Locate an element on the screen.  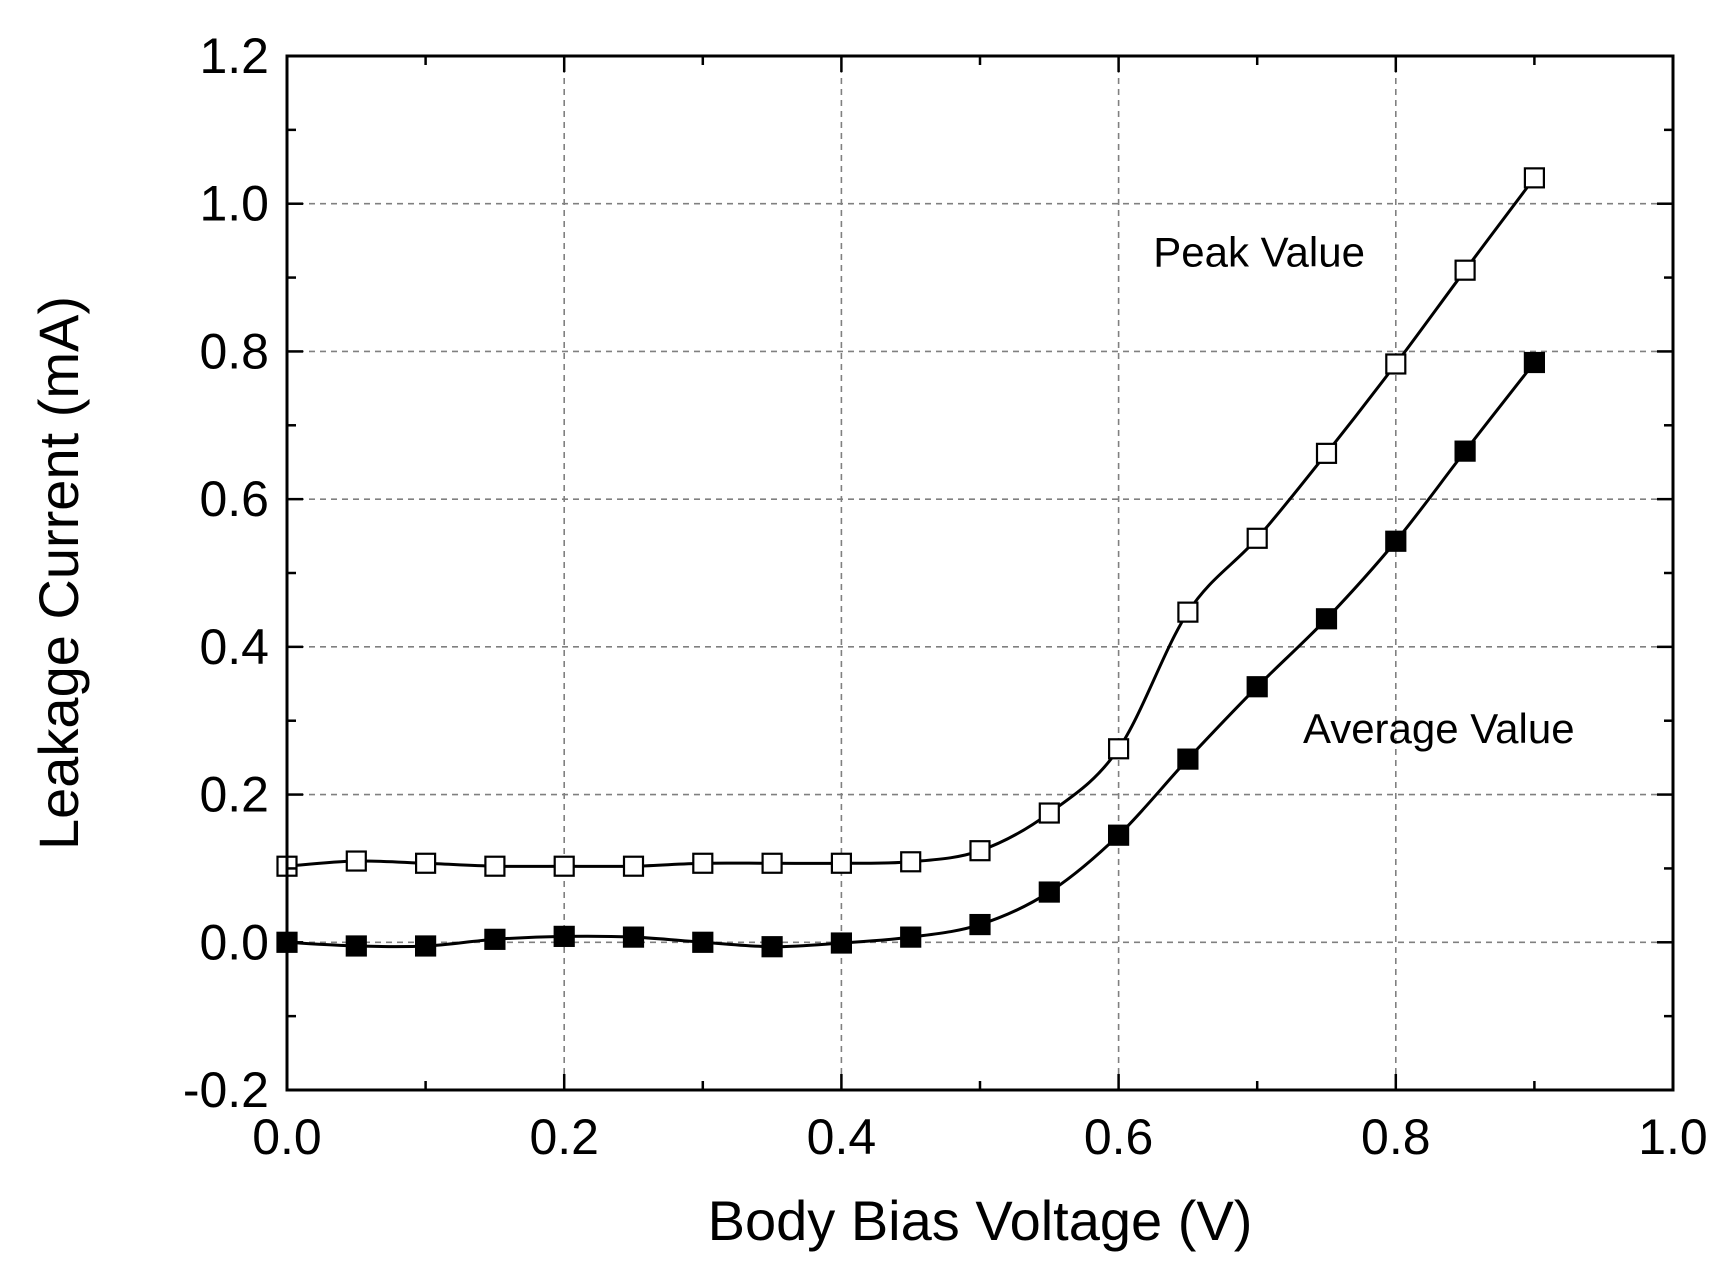
peak-value-annotation: Peak Value is located at coordinates (1259, 251).